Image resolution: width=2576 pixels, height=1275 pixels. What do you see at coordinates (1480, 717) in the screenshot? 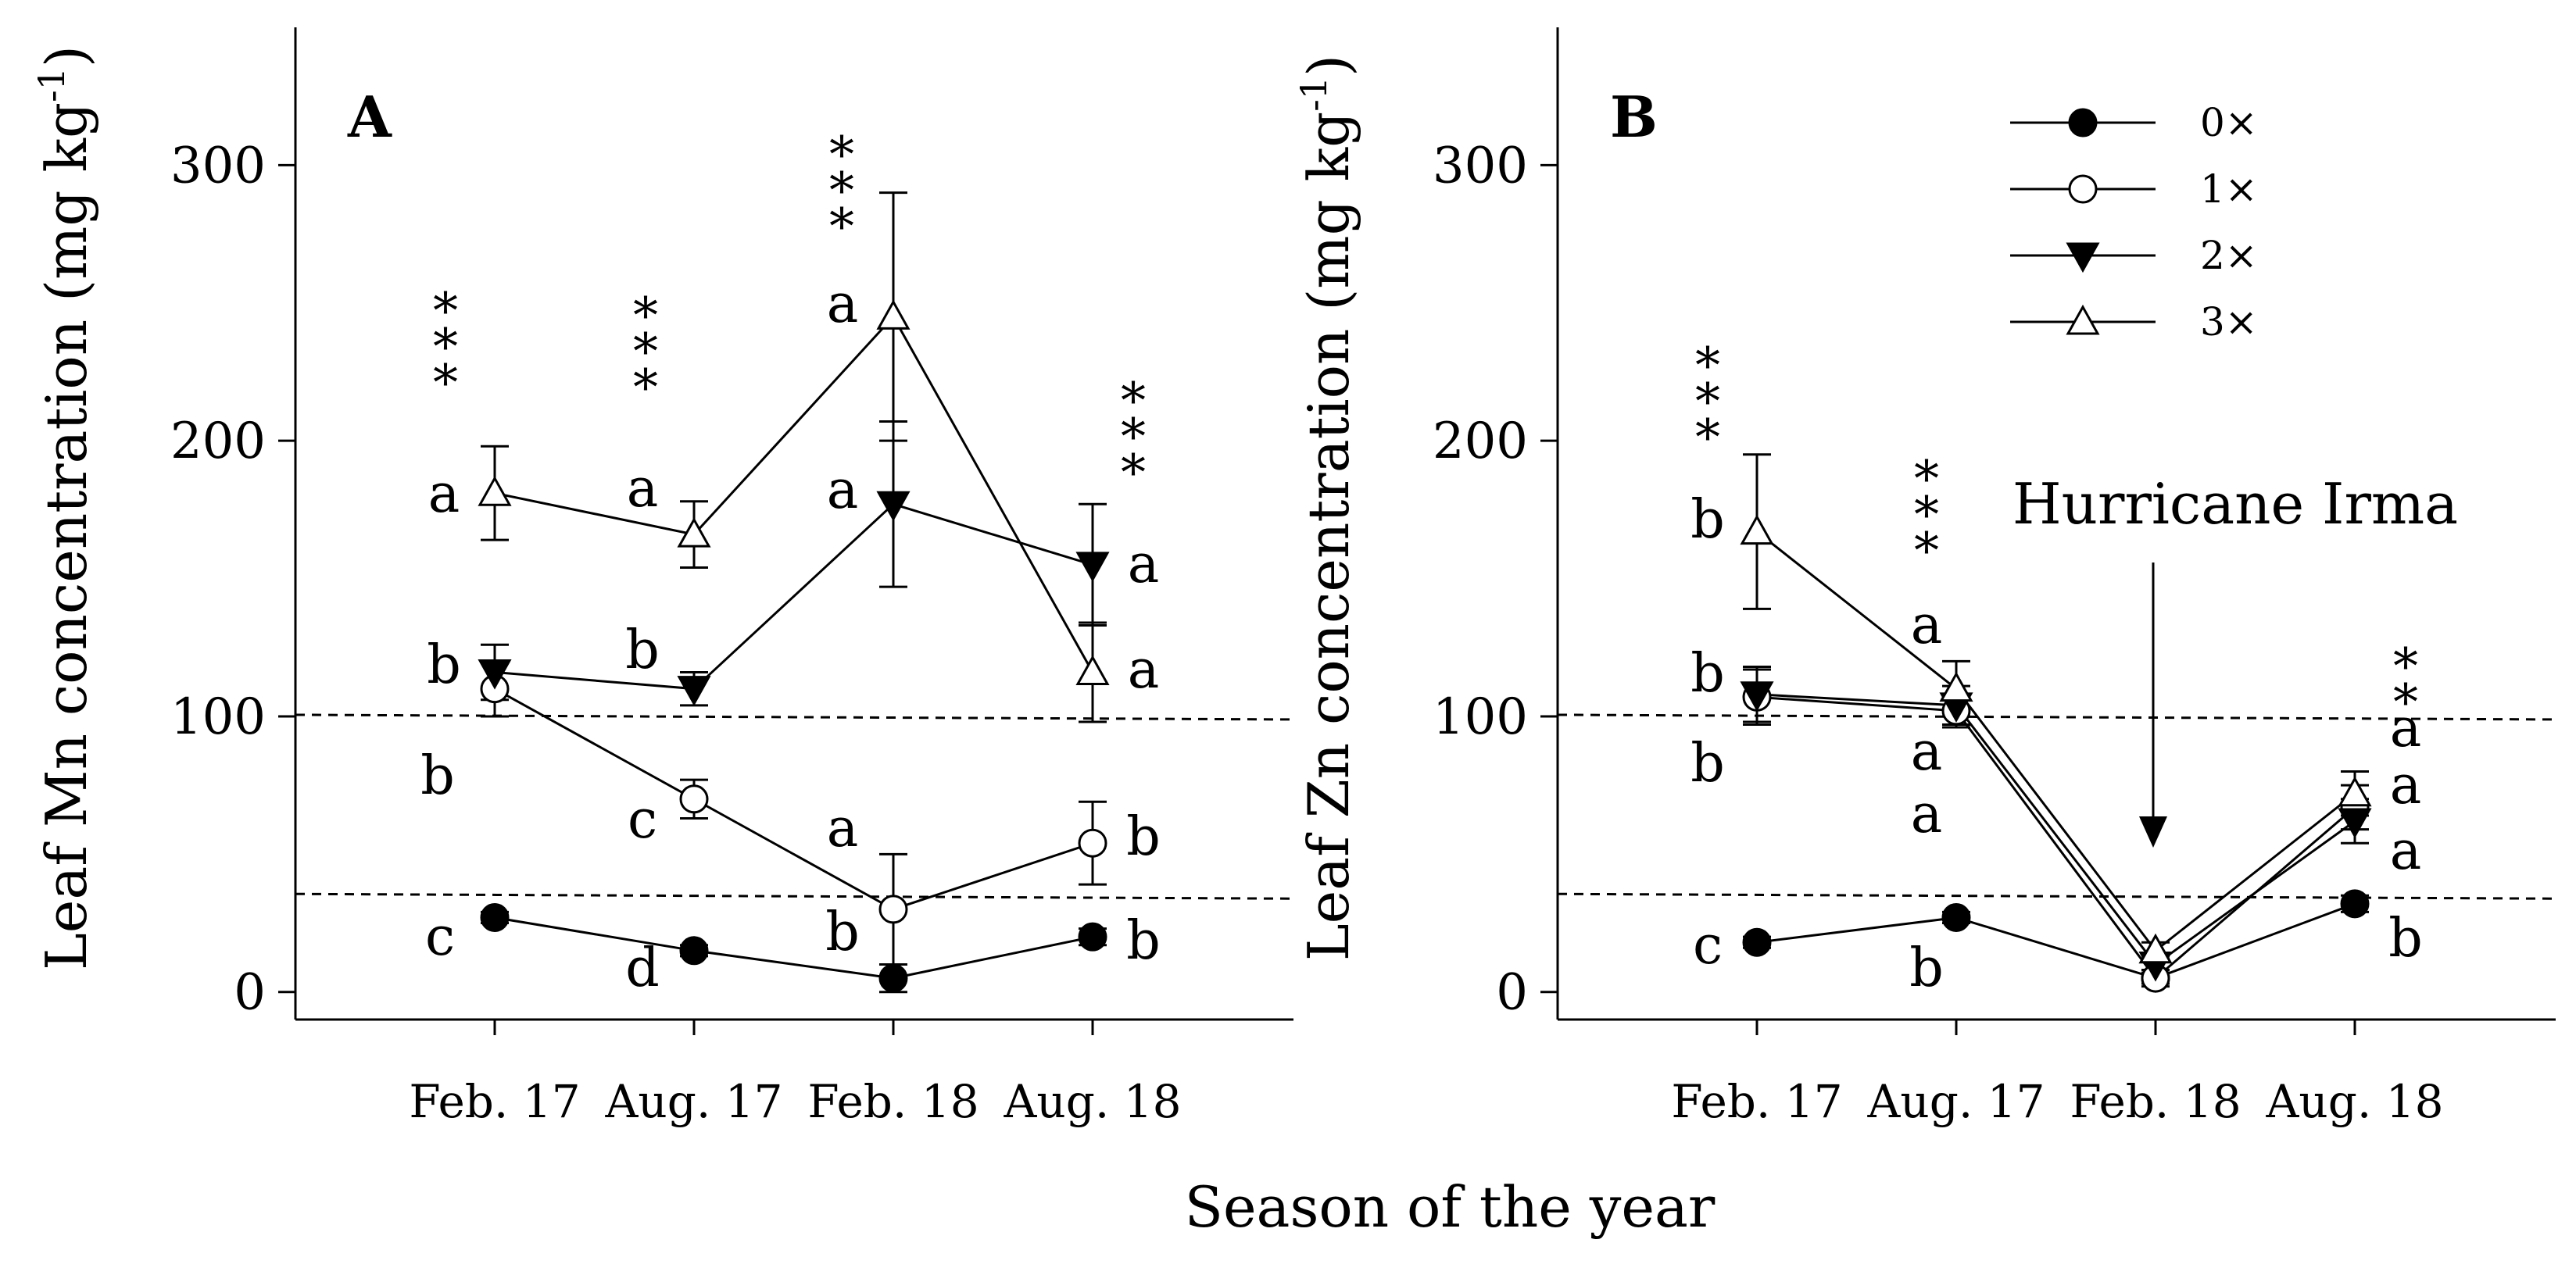
I see `panel-b-y-tick-label: 100` at bounding box center [1480, 717].